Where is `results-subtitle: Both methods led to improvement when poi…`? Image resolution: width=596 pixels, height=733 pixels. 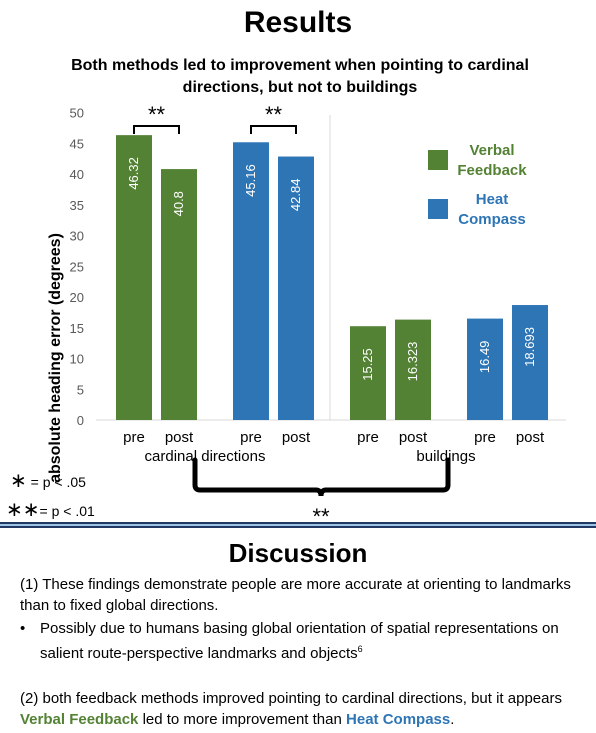 results-subtitle: Both methods led to improvement when poi… is located at coordinates (300, 76).